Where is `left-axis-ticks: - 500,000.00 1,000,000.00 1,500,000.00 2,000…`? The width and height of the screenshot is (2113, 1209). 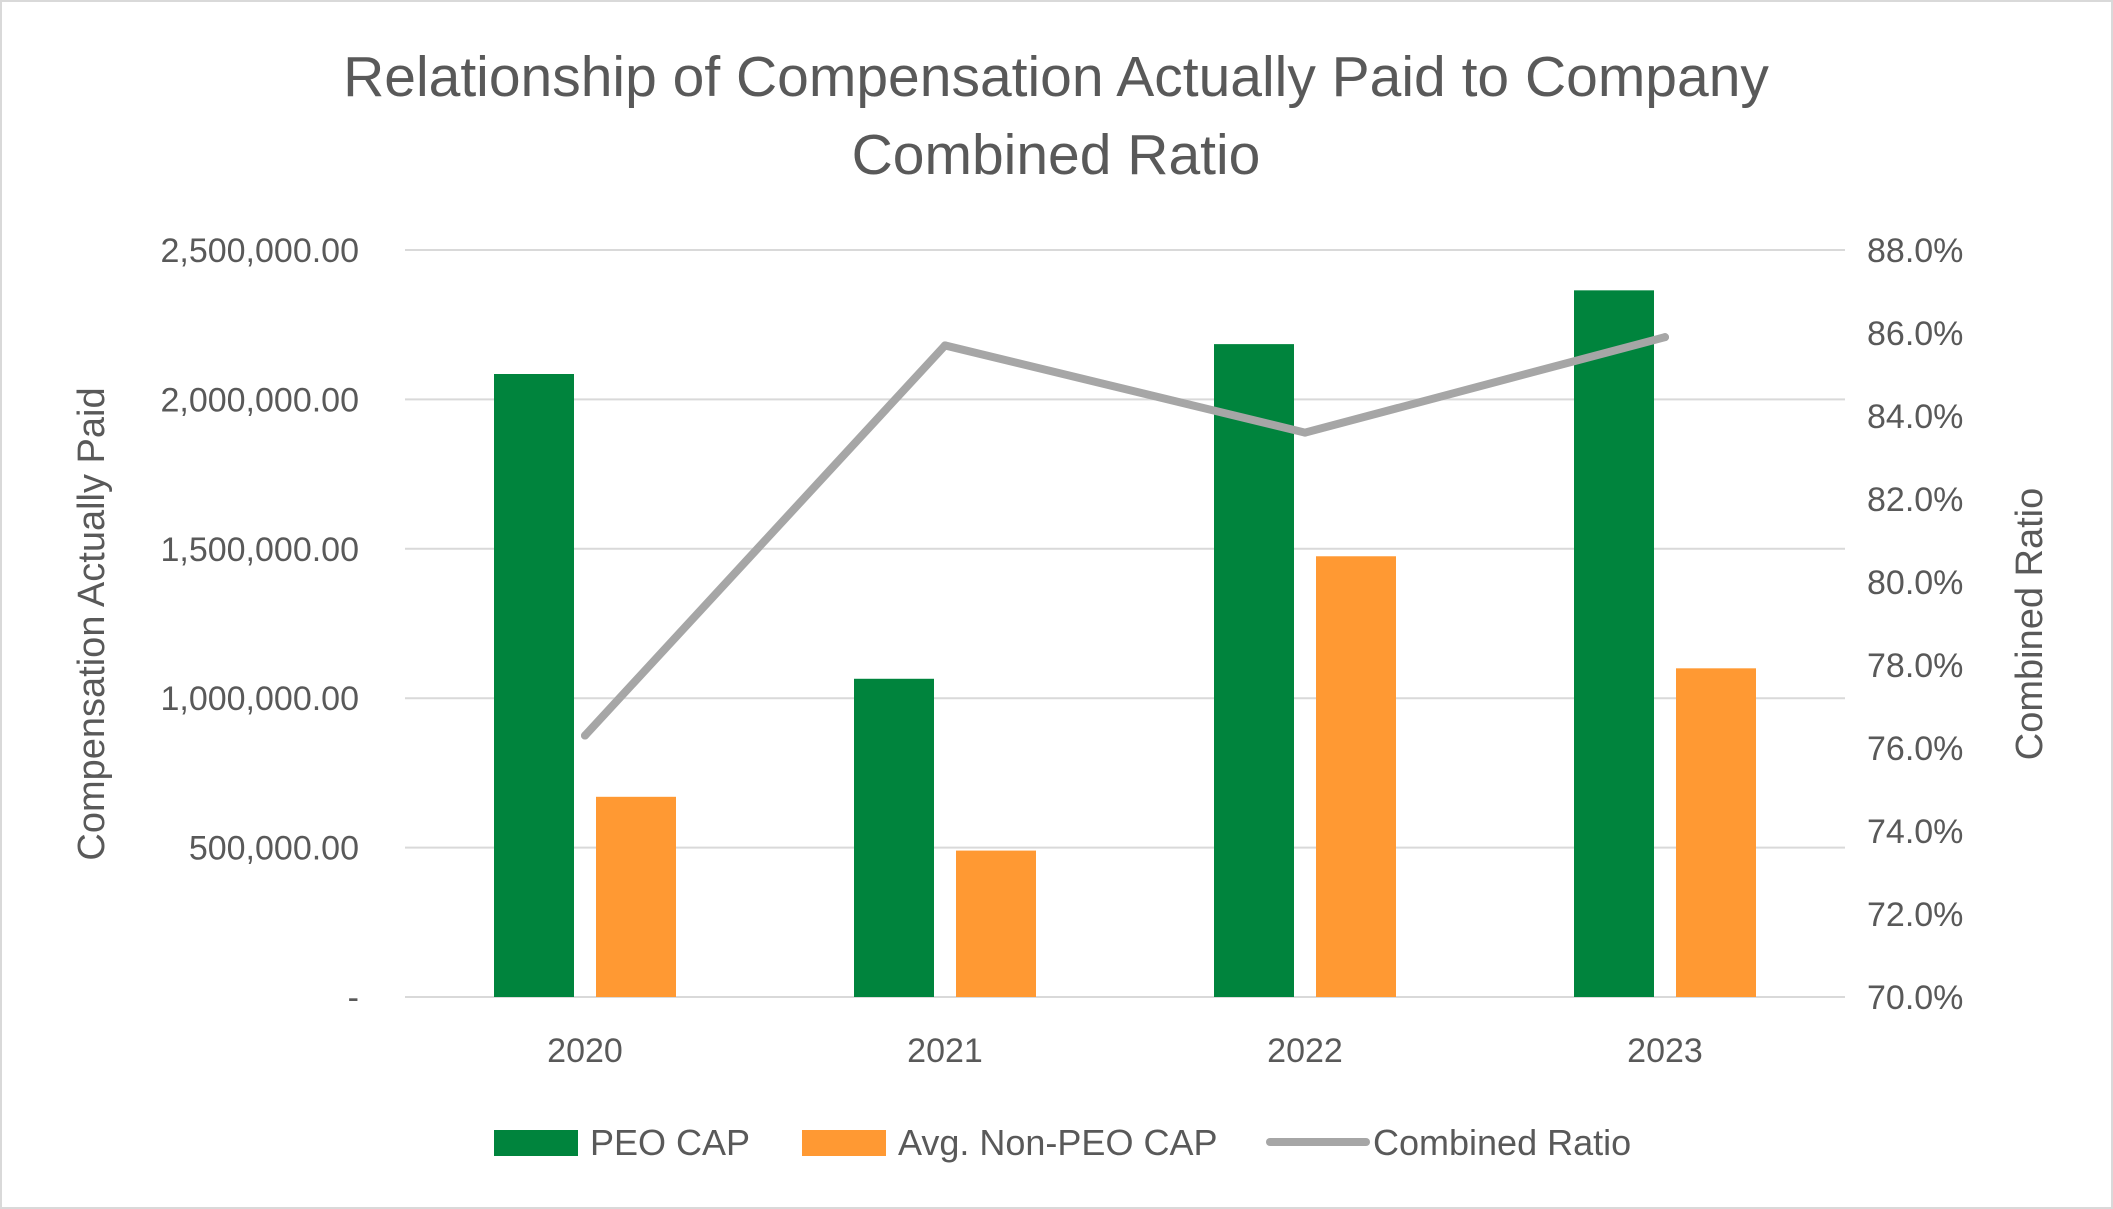 left-axis-ticks: - 500,000.00 1,000,000.00 1,500,000.00 2,000… is located at coordinates (259, 624).